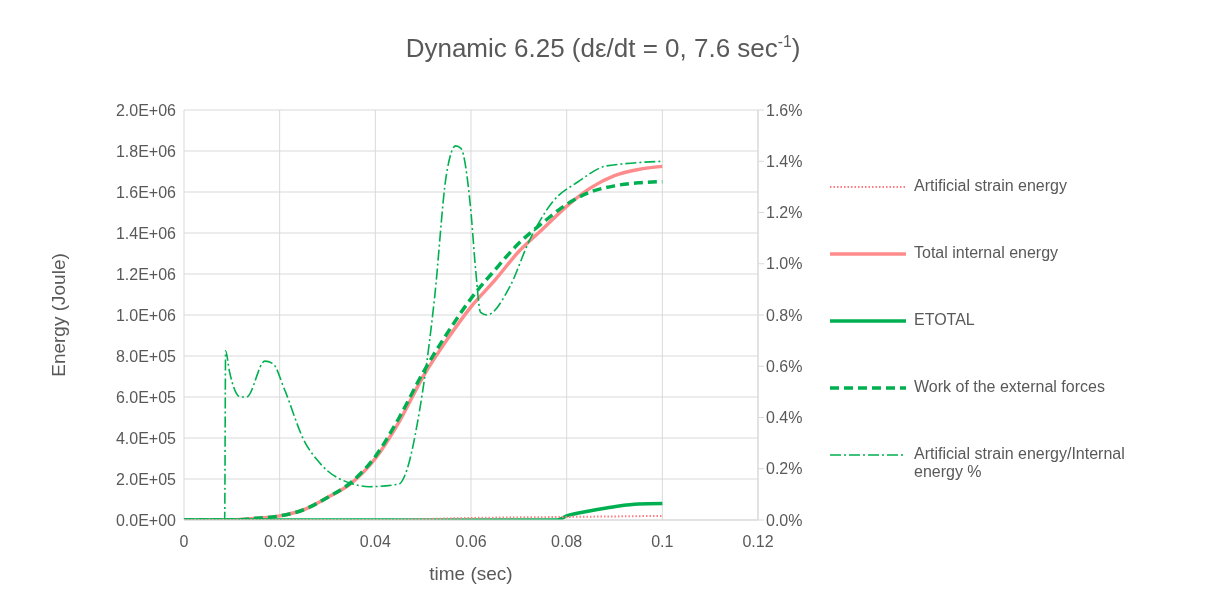  What do you see at coordinates (784, 418) in the screenshot?
I see `y2-tick-label: 0.4%` at bounding box center [784, 418].